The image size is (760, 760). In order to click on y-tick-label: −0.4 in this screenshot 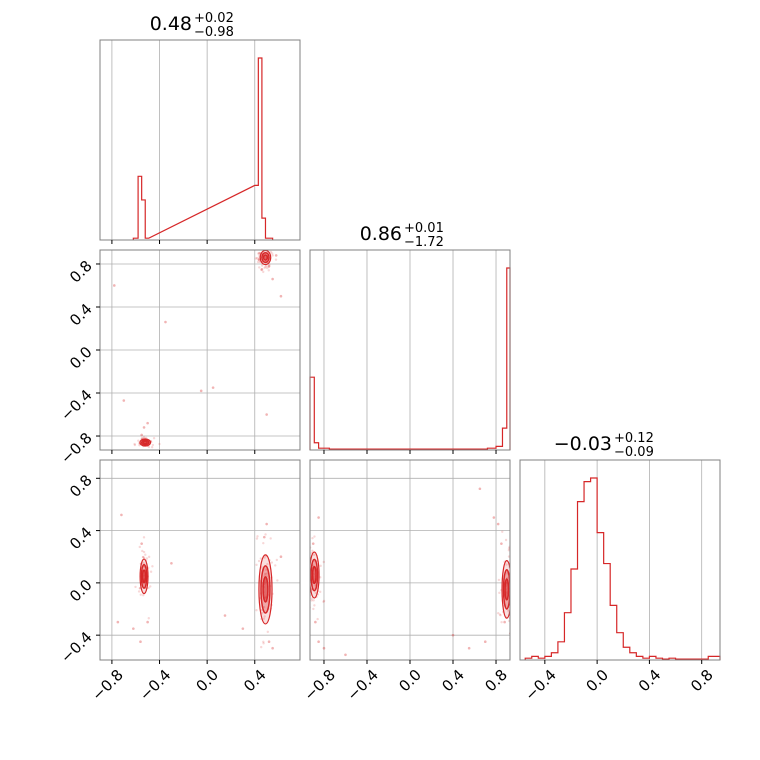, I will do `click(76, 647)`.